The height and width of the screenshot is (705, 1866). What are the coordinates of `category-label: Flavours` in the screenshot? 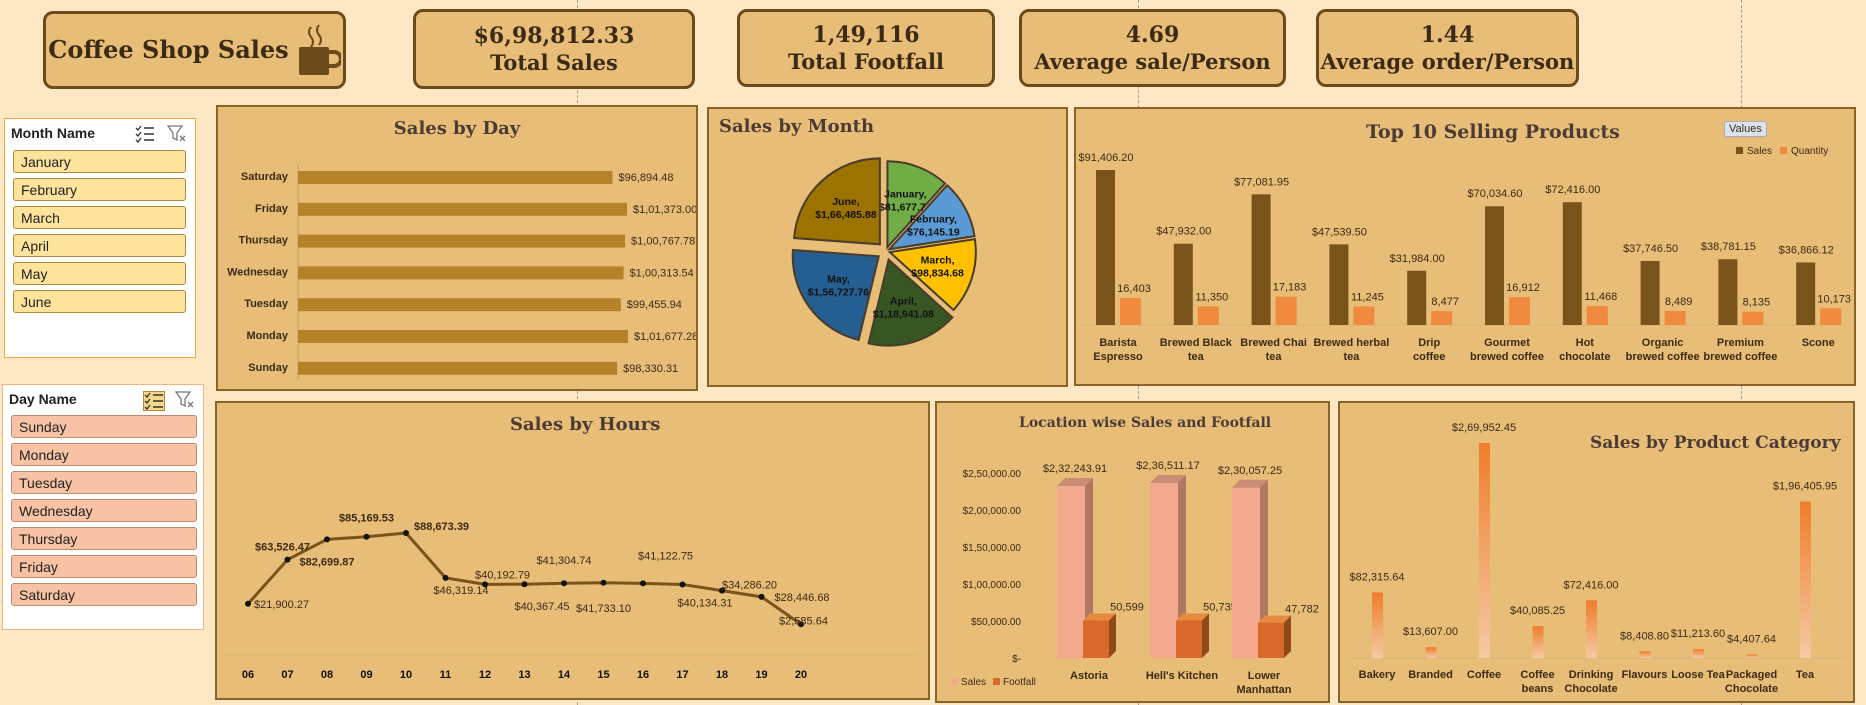 It's located at (1645, 675).